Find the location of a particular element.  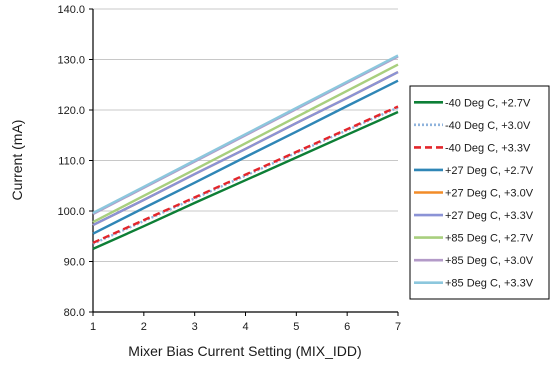

y-tick-label: 80.0 is located at coordinates (74, 313).